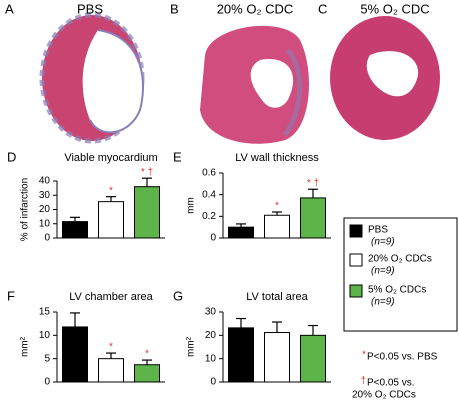 The image size is (459, 411). What do you see at coordinates (402, 357) in the screenshot?
I see `note-text: P<0.05 vs. PBS` at bounding box center [402, 357].